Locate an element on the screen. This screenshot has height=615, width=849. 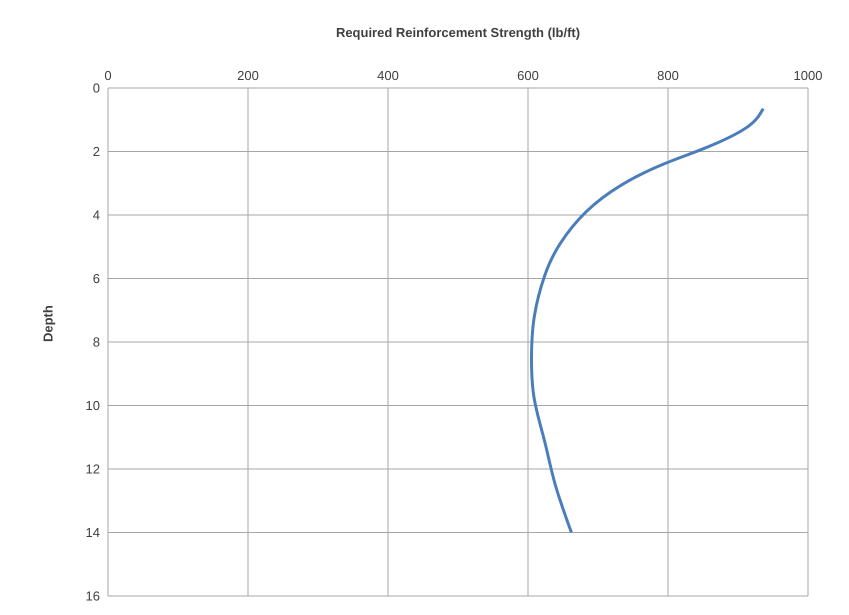
y-axis-title: Depth is located at coordinates (48, 323).